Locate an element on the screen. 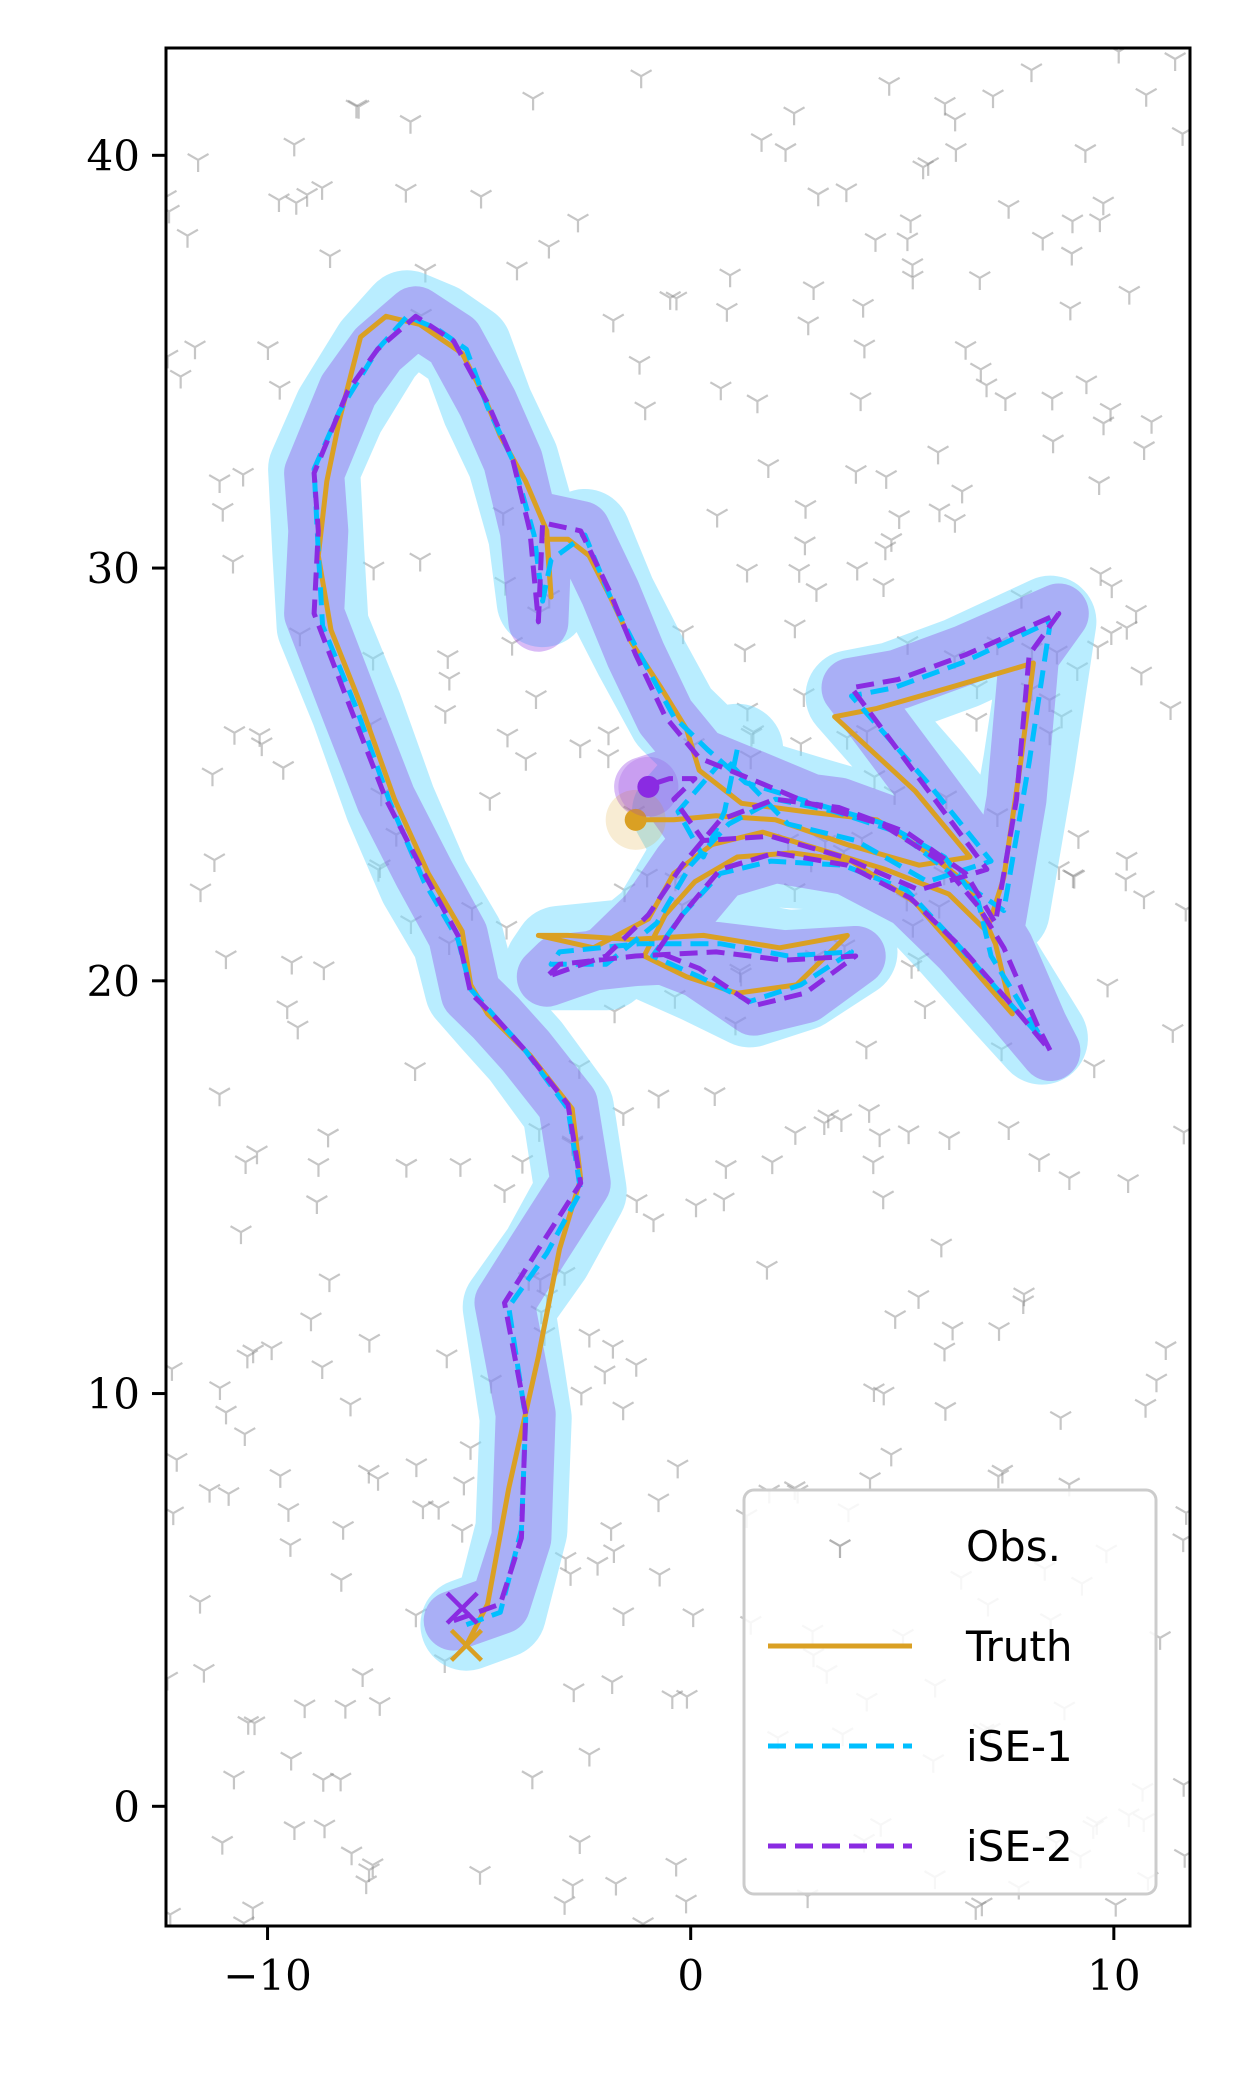  legend-label-truth: Truth is located at coordinates (1018, 1646).